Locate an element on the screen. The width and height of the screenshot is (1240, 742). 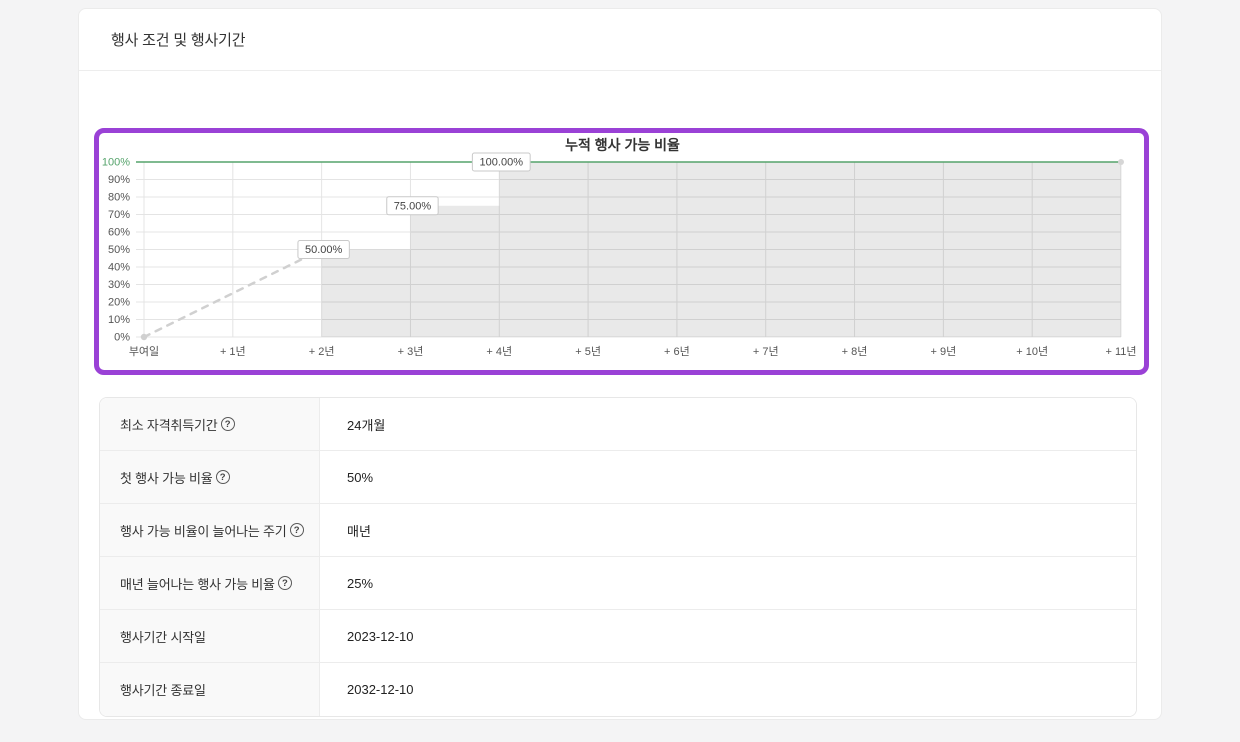
x-tick-label: + 8년 is located at coordinates (855, 351).